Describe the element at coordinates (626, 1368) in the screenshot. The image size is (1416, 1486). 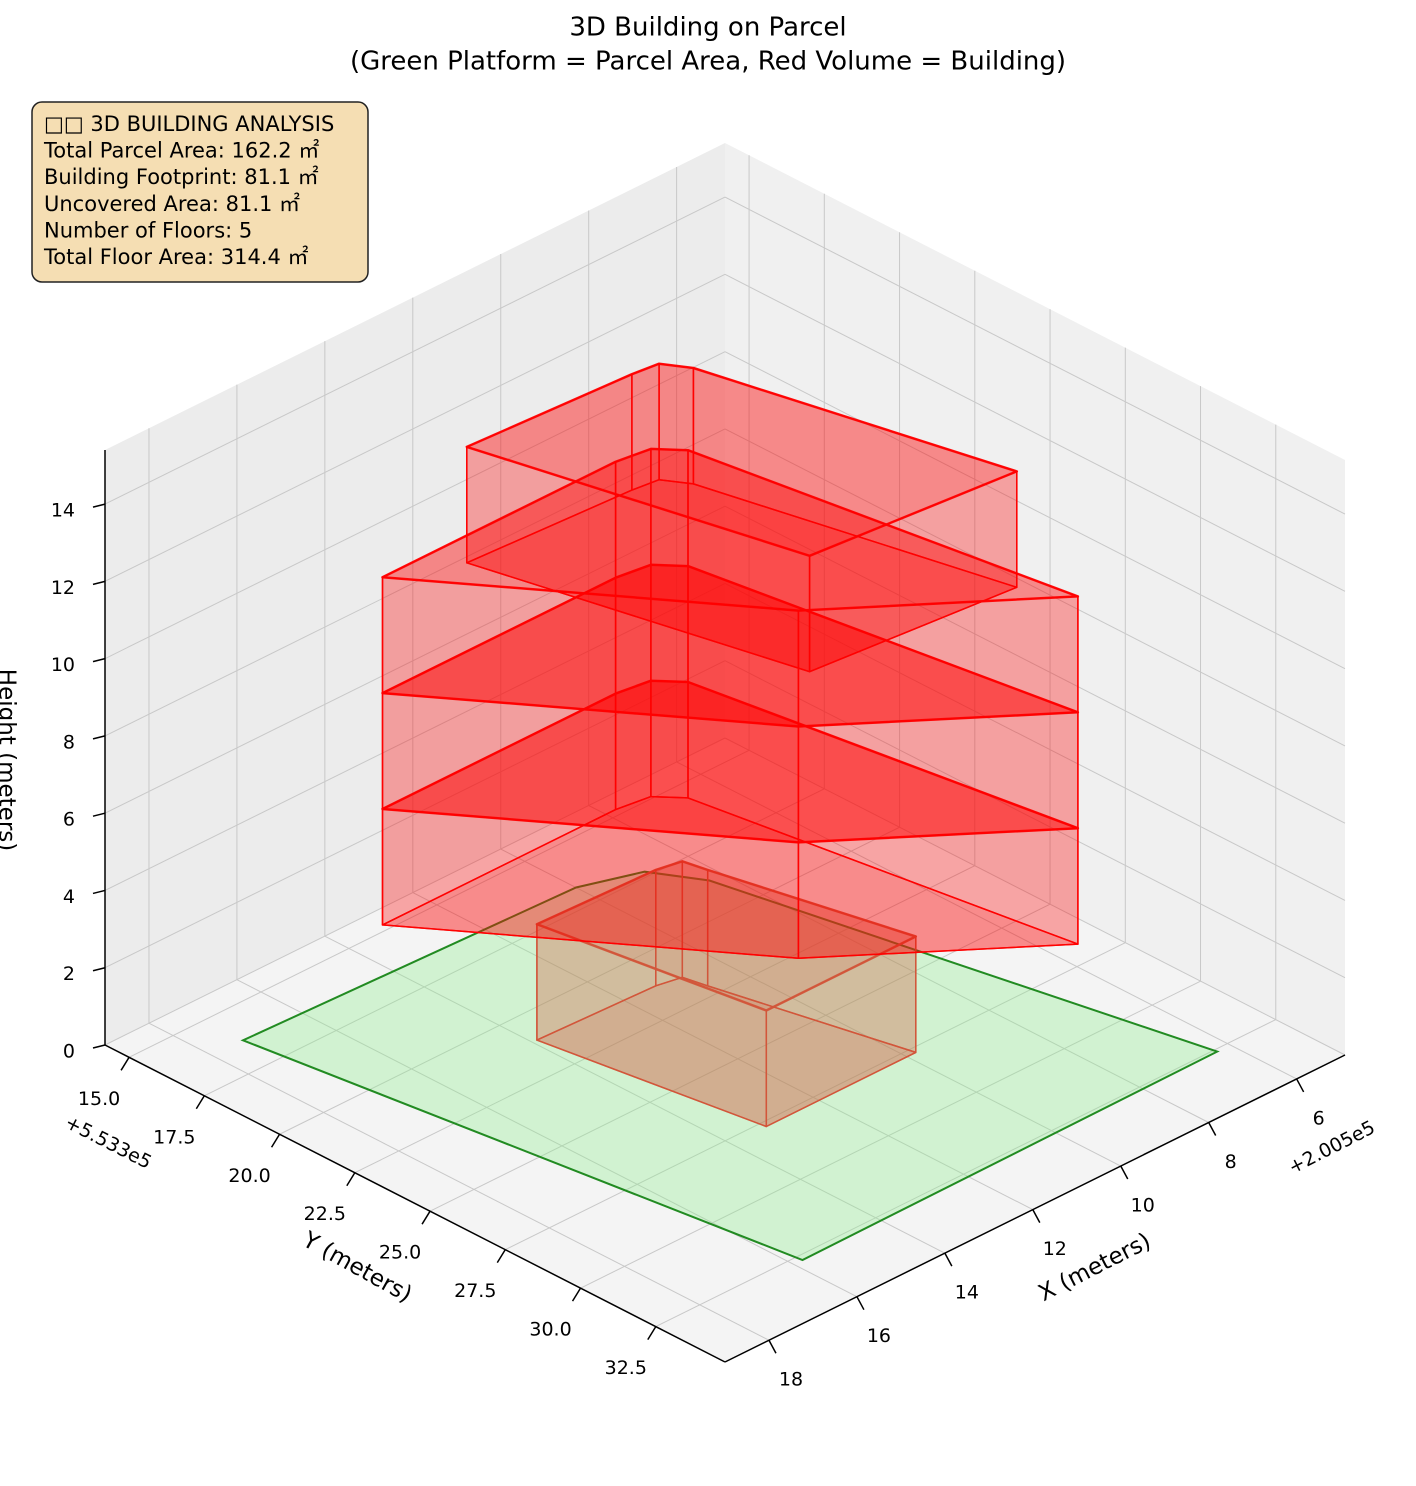
I see `y-tick-label: 32.5` at that location.